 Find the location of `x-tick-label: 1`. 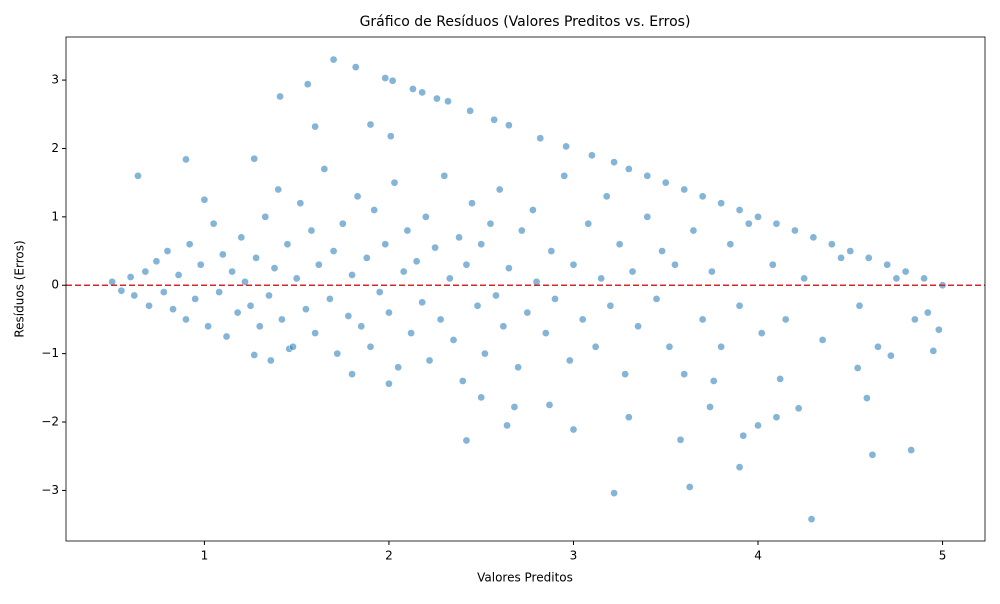

x-tick-label: 1 is located at coordinates (205, 556).